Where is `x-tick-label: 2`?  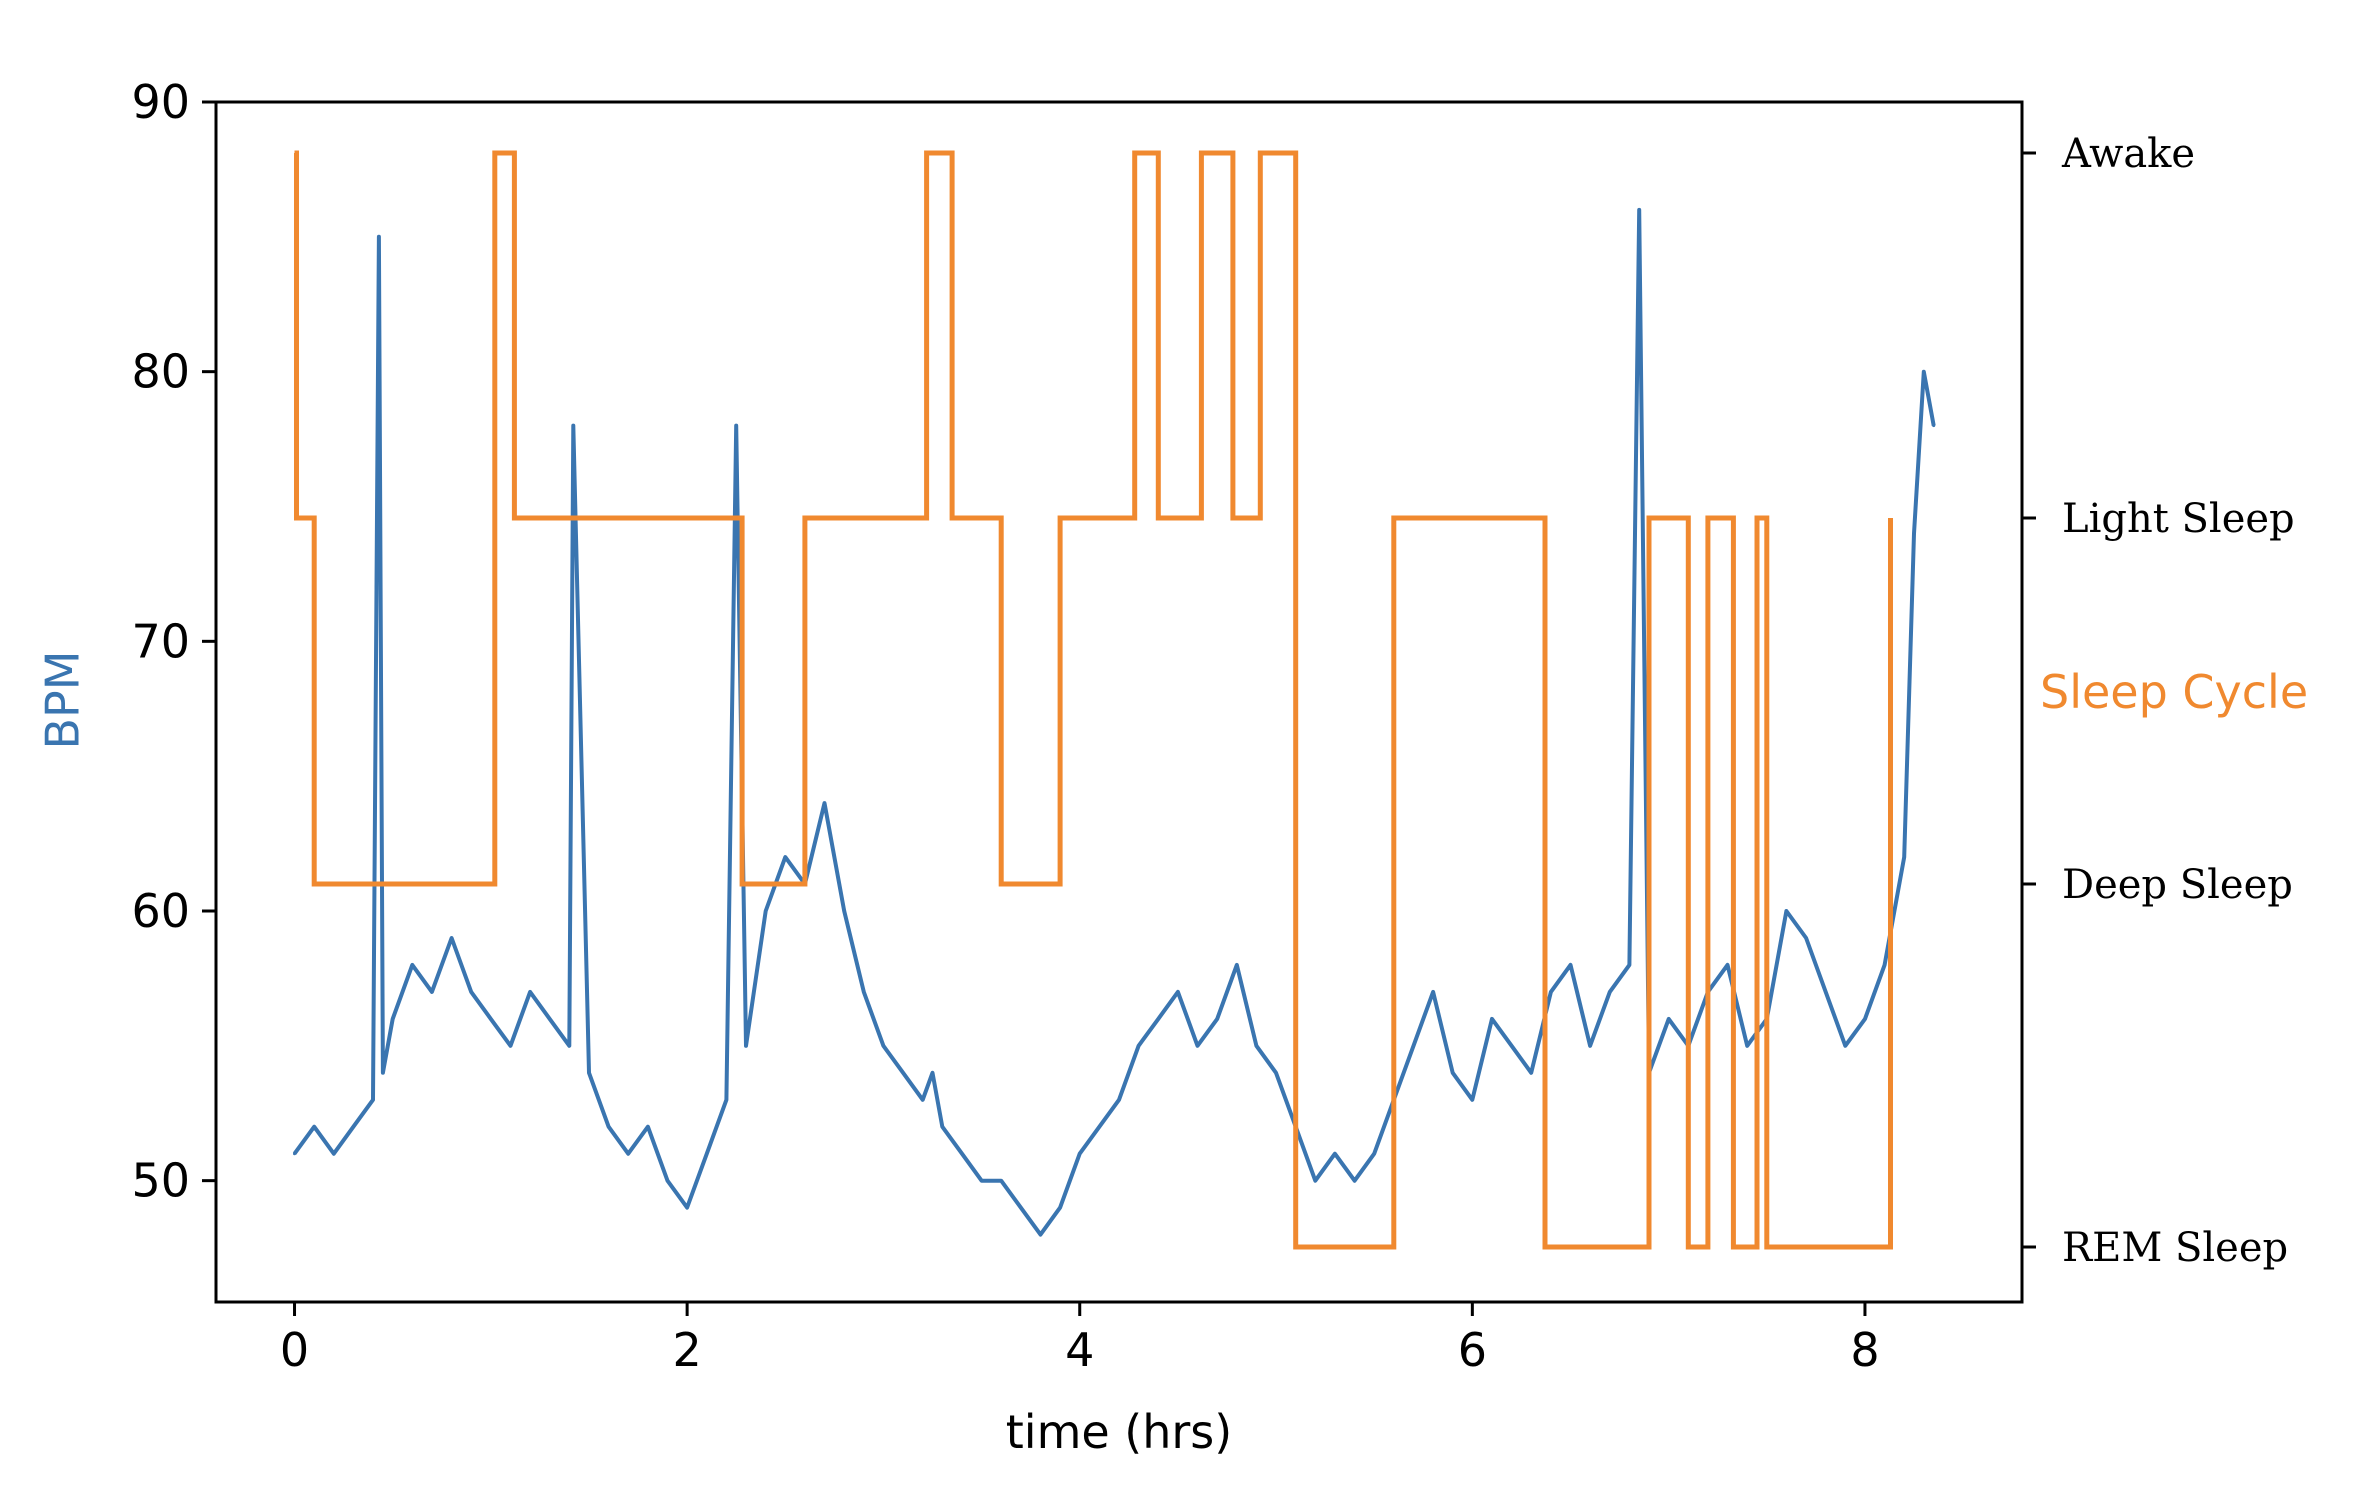
x-tick-label: 2 is located at coordinates (686, 1350).